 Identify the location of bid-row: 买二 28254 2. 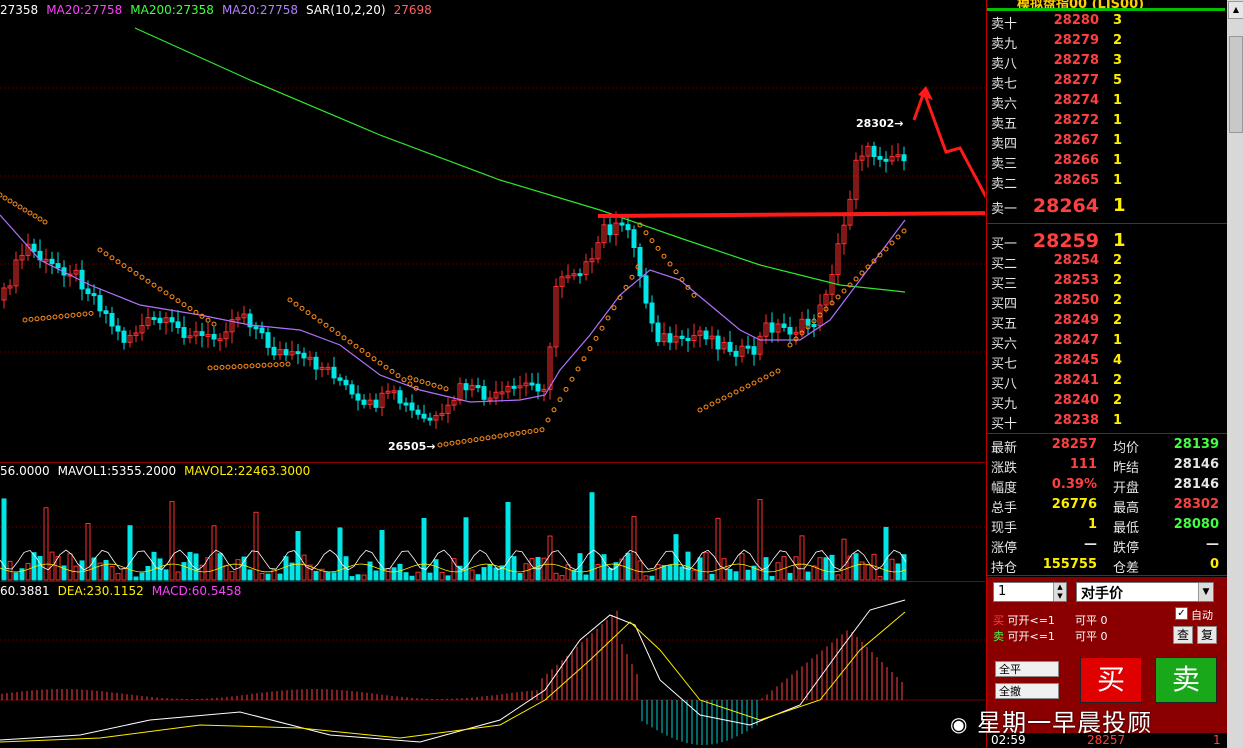
(1107, 263).